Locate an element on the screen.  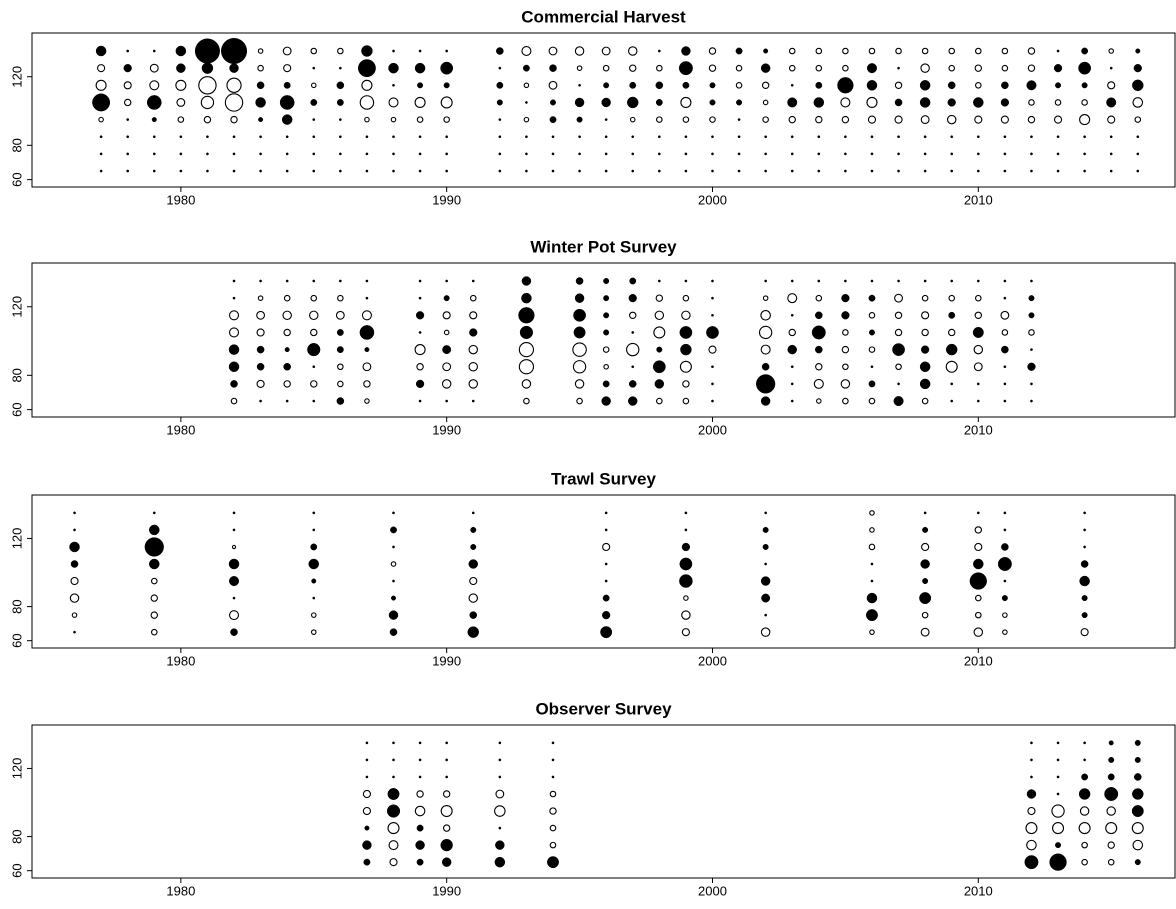
x-tick-label: 2010 is located at coordinates (978, 429).